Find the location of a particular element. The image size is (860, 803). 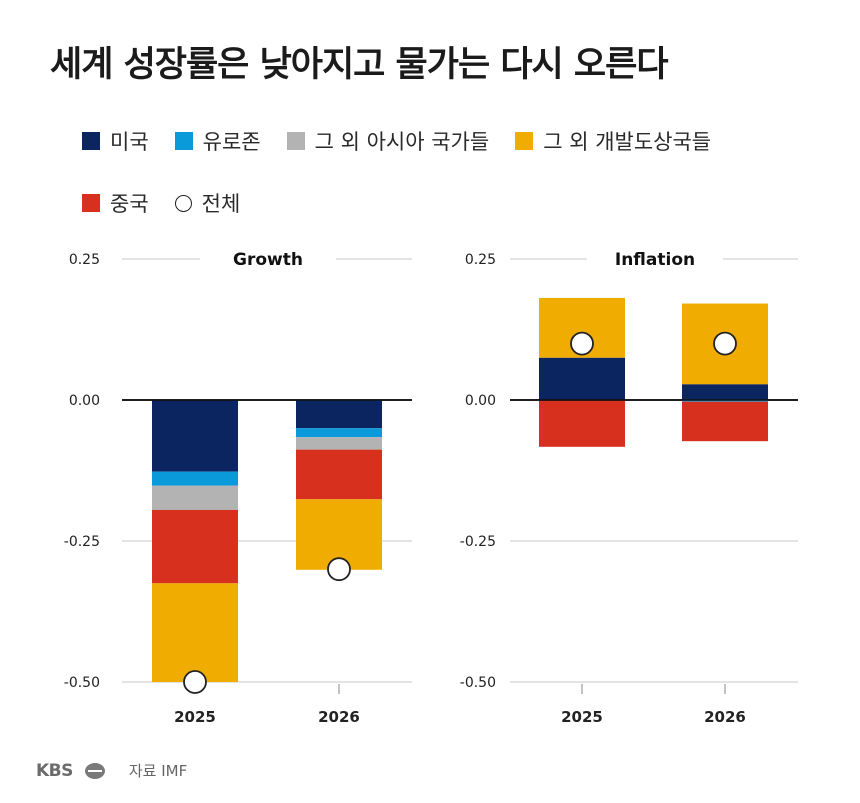

kbs-logo-mark-icon is located at coordinates (94, 770).